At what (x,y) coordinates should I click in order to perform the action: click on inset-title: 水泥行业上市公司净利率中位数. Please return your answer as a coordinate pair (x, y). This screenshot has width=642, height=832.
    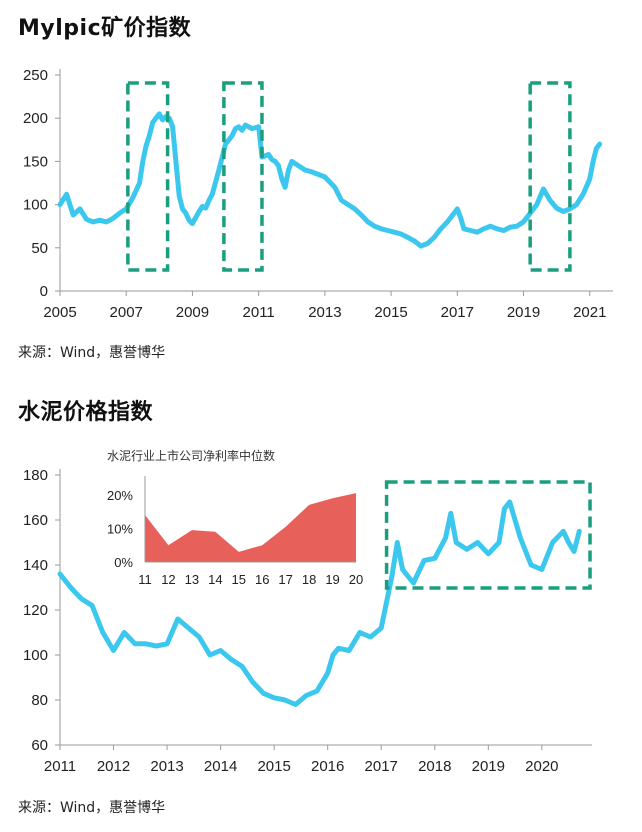
    Looking at the image, I should click on (191, 455).